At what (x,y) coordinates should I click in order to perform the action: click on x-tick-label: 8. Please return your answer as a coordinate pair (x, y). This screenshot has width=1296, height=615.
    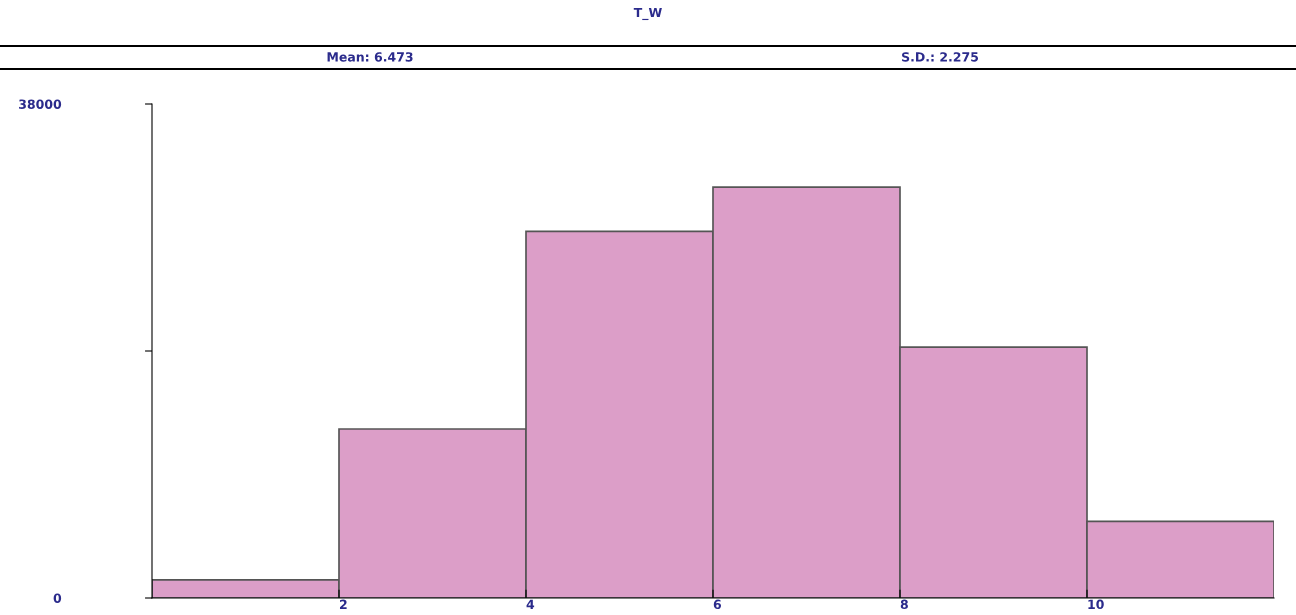
    Looking at the image, I should click on (904, 604).